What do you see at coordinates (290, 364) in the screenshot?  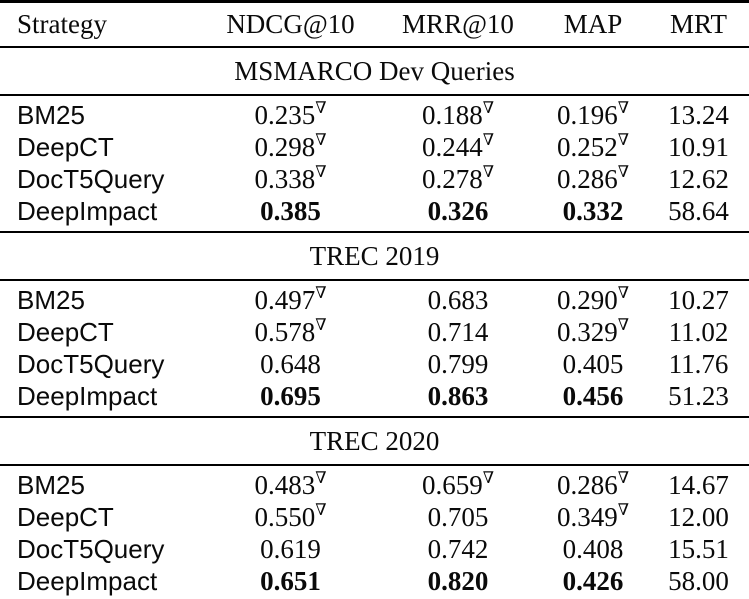 I see `metric-cell: 0.648` at bounding box center [290, 364].